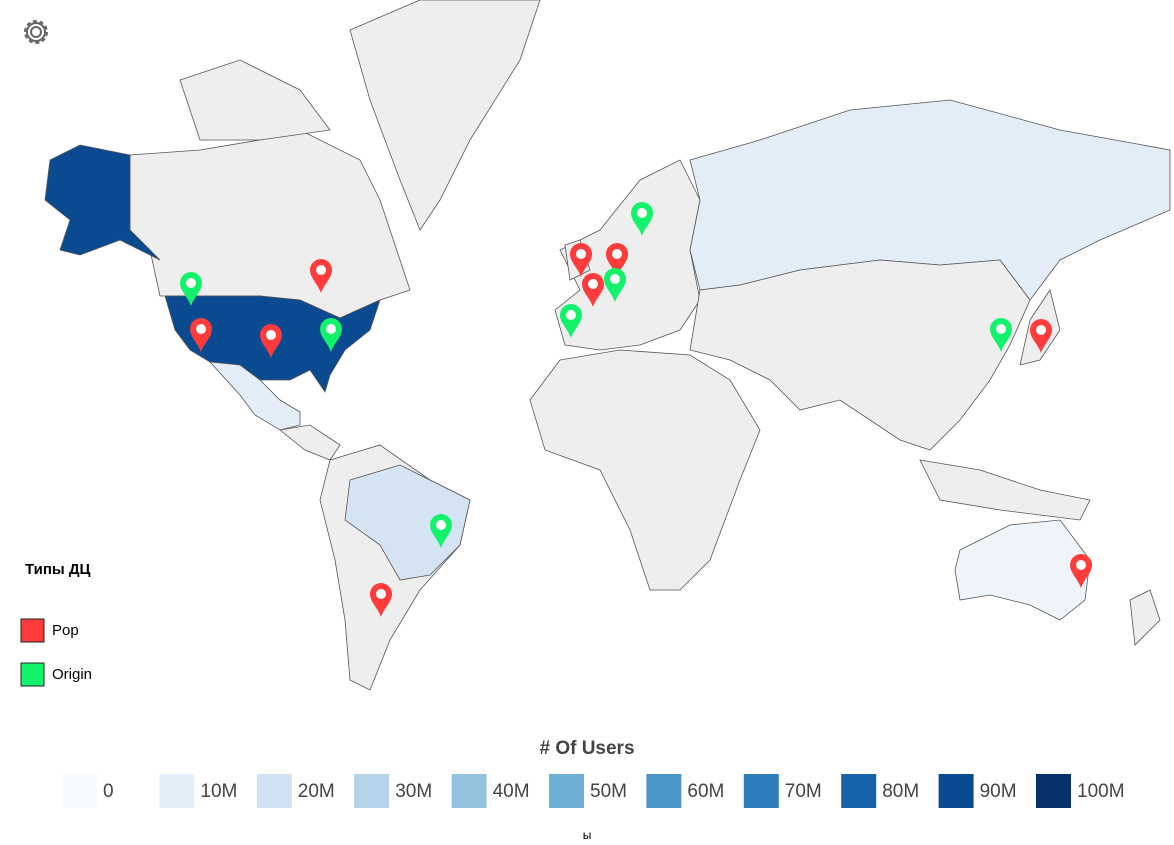  Describe the element at coordinates (72, 674) in the screenshot. I see `legend-label: Origin` at that location.